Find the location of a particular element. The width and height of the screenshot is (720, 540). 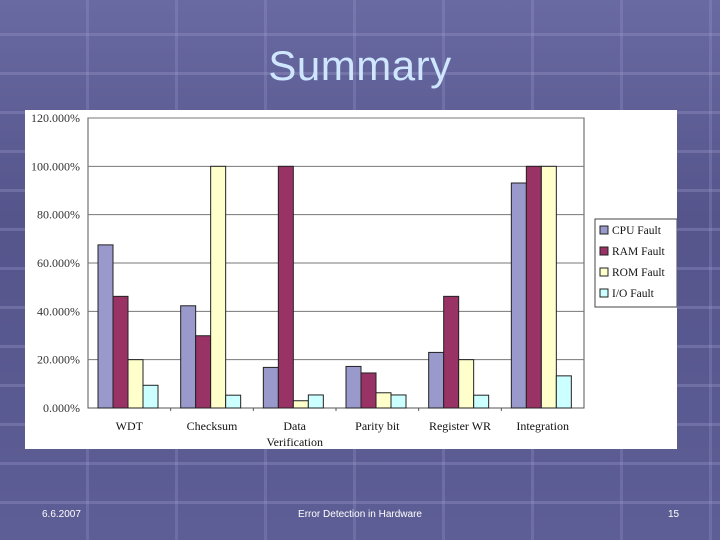

page-number: 15 is located at coordinates (674, 514).